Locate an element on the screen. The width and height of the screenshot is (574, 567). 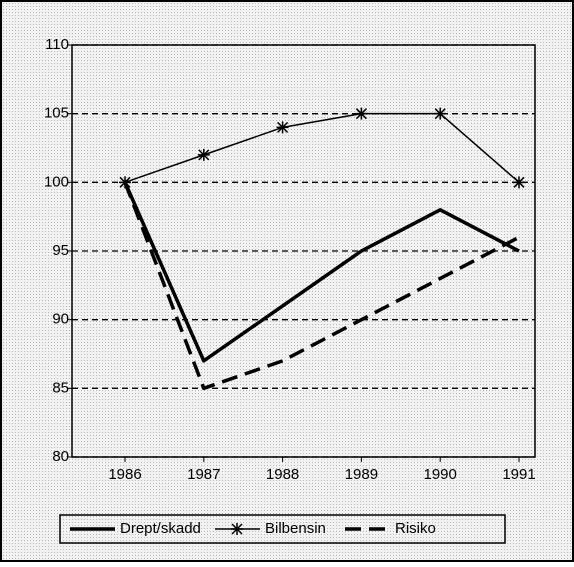
y-tick-label: 80 is located at coordinates (60, 456).